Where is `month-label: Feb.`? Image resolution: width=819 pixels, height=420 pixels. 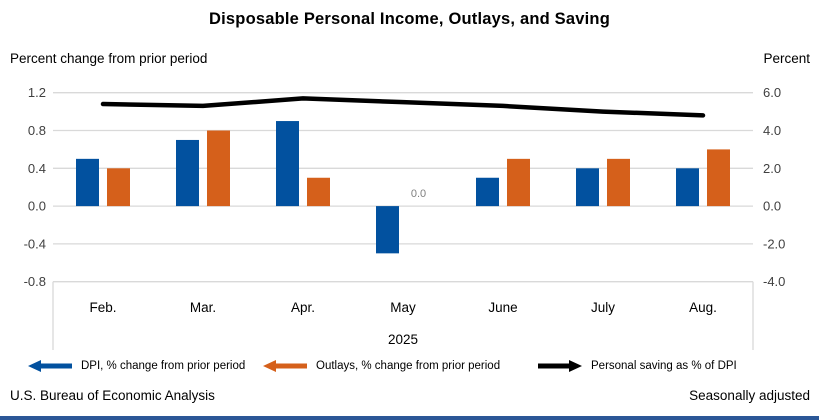 month-label: Feb. is located at coordinates (102, 307).